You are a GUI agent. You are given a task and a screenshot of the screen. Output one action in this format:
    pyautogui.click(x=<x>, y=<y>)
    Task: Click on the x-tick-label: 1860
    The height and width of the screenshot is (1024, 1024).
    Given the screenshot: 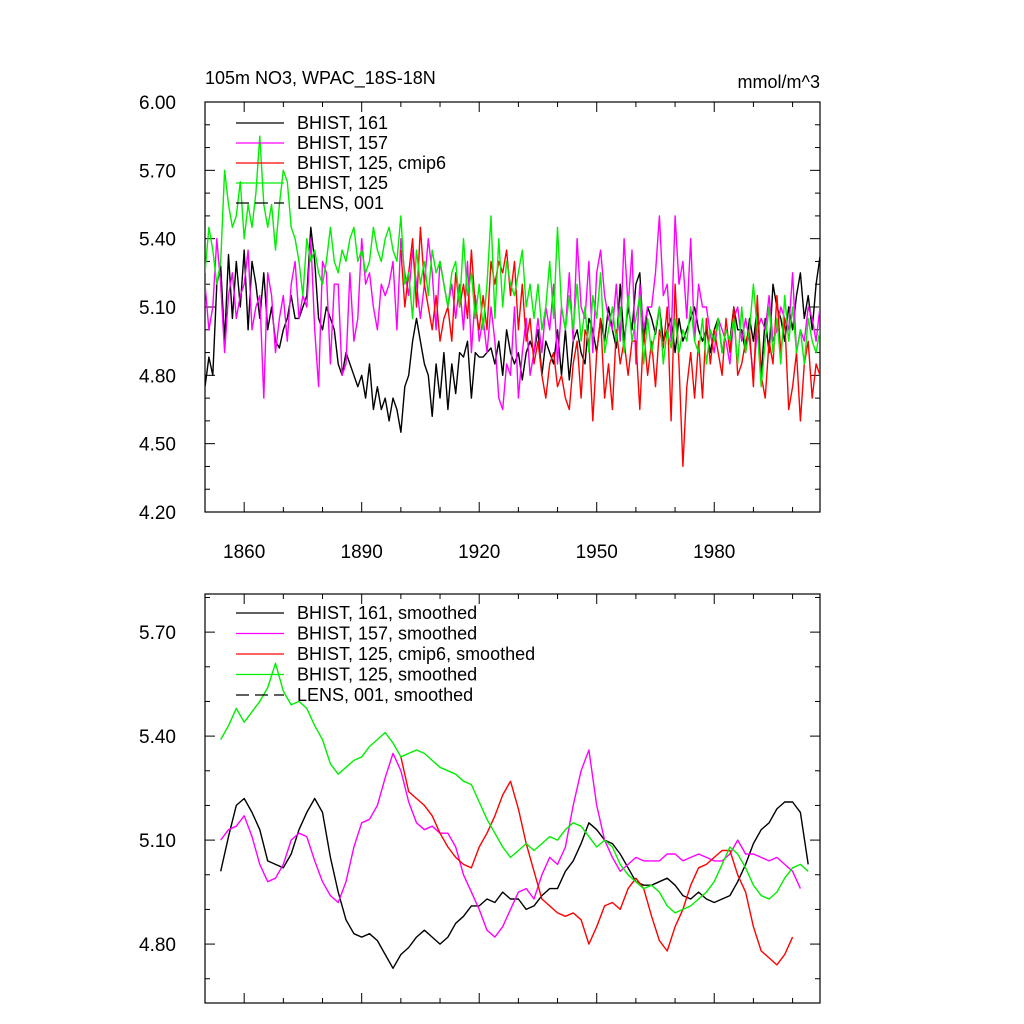 What is the action you would take?
    pyautogui.click(x=244, y=552)
    